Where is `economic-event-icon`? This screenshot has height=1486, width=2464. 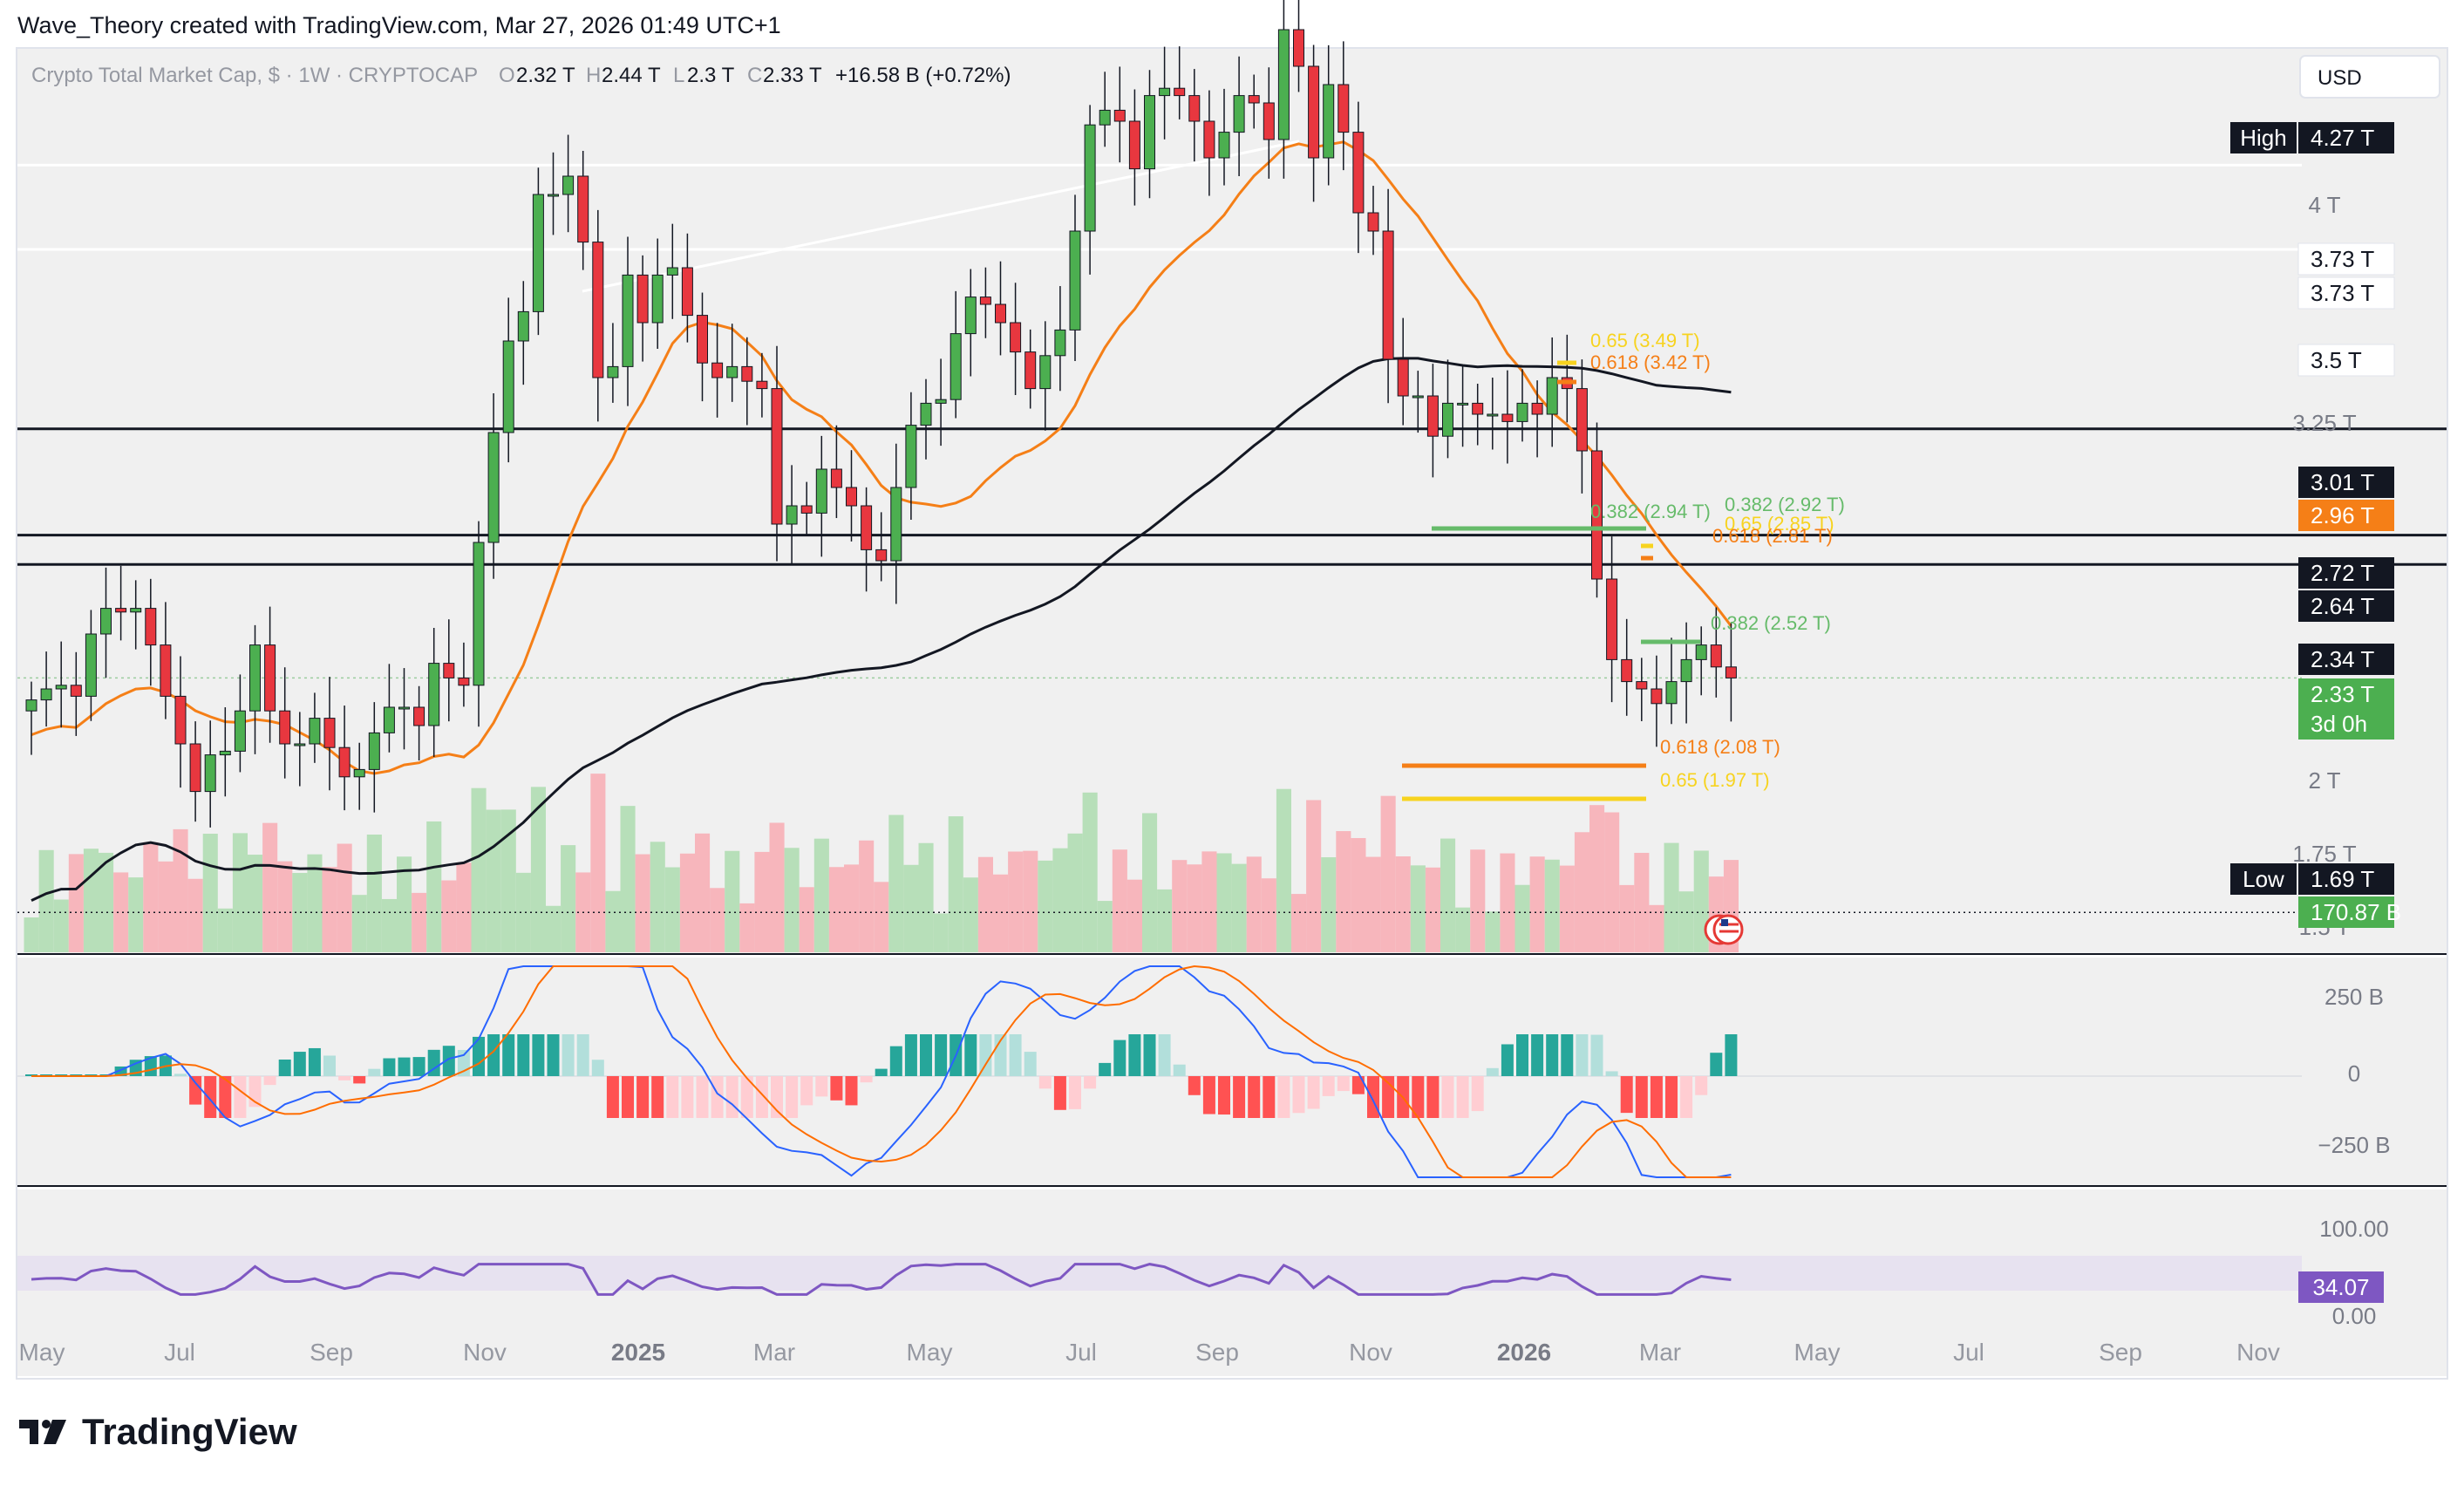 economic-event-icon is located at coordinates (1724, 929).